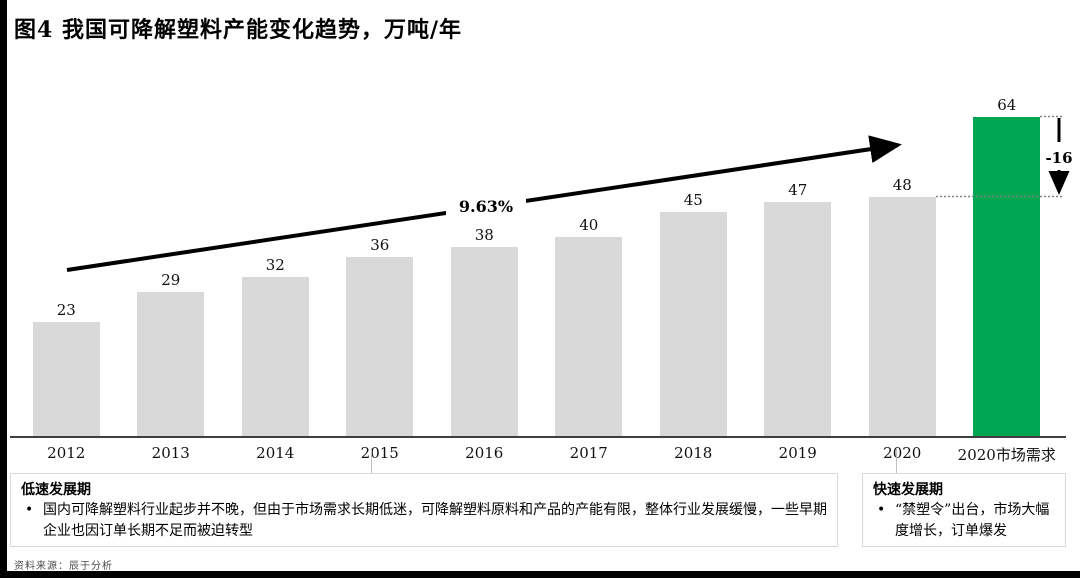  What do you see at coordinates (538, 437) in the screenshot?
I see `x-axis-line` at bounding box center [538, 437].